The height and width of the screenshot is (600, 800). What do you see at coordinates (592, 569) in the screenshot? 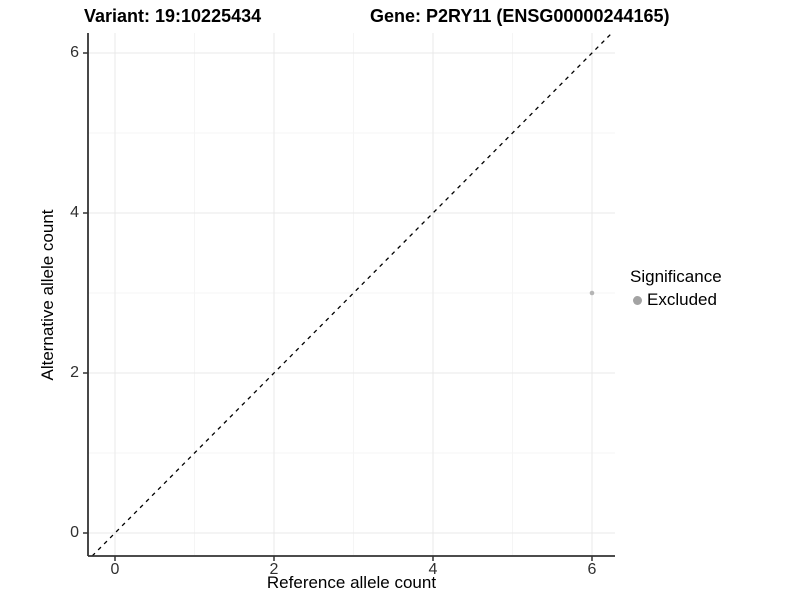
I see `x-tick-label: 6` at bounding box center [592, 569].